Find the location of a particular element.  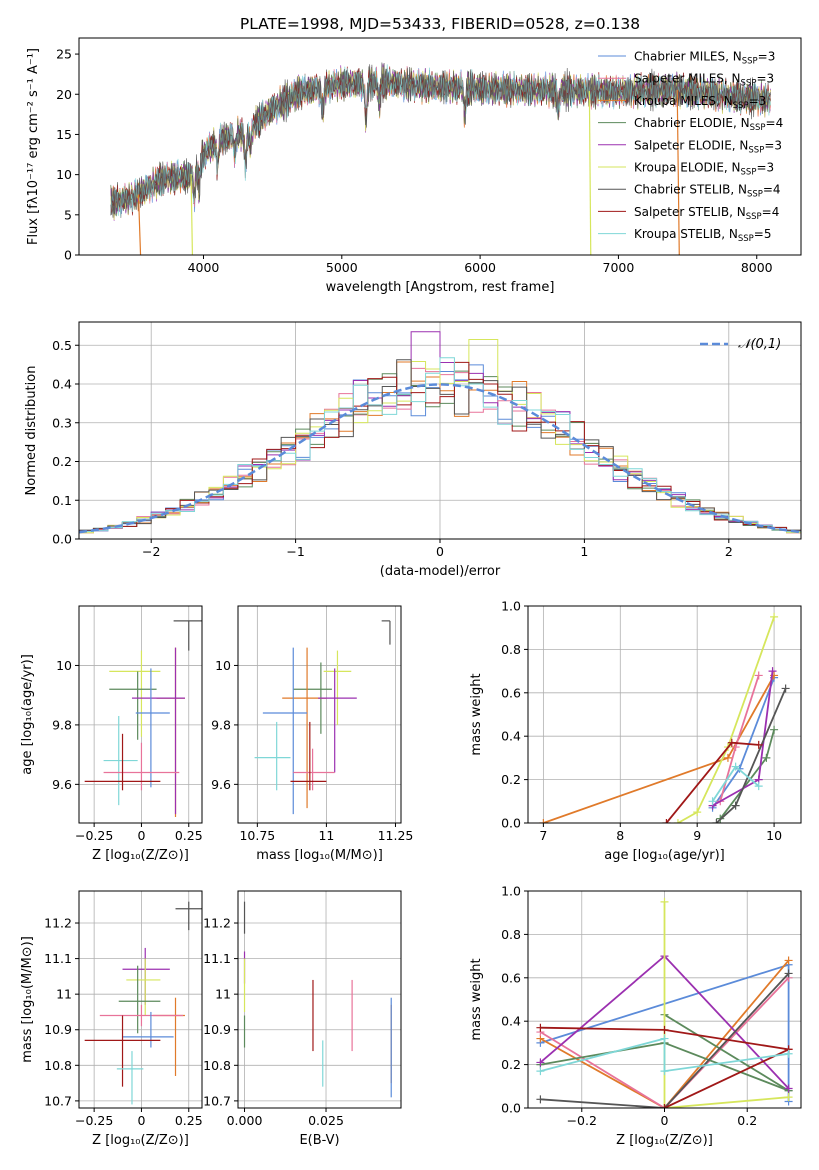

y-axis-label: Normed distribution is located at coordinates (31, 431).